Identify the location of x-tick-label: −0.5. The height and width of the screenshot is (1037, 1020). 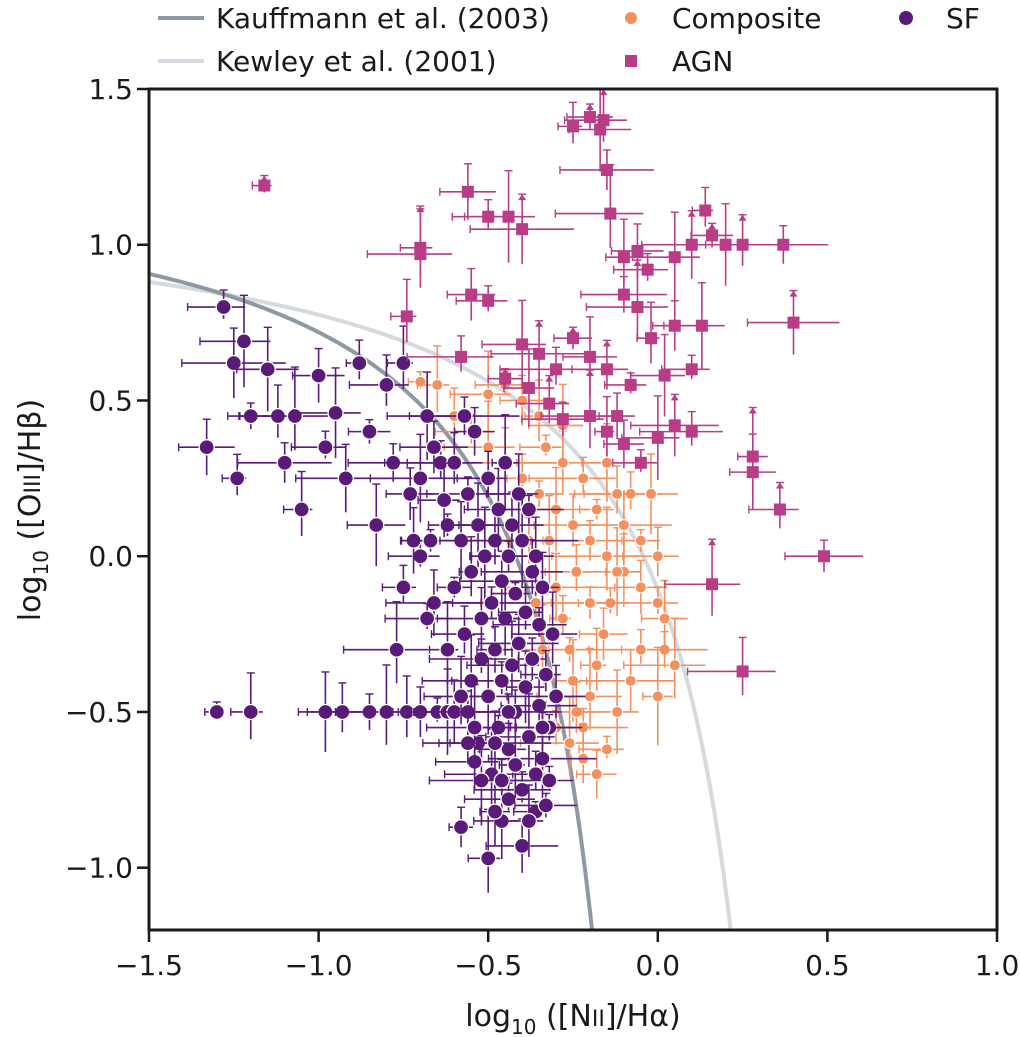
(488, 965).